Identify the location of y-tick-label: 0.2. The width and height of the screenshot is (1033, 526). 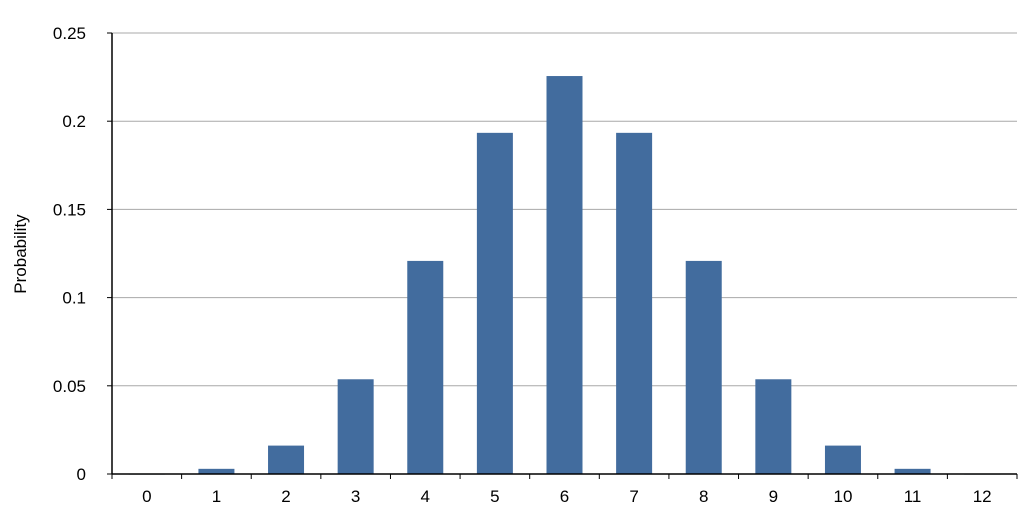
(74, 121).